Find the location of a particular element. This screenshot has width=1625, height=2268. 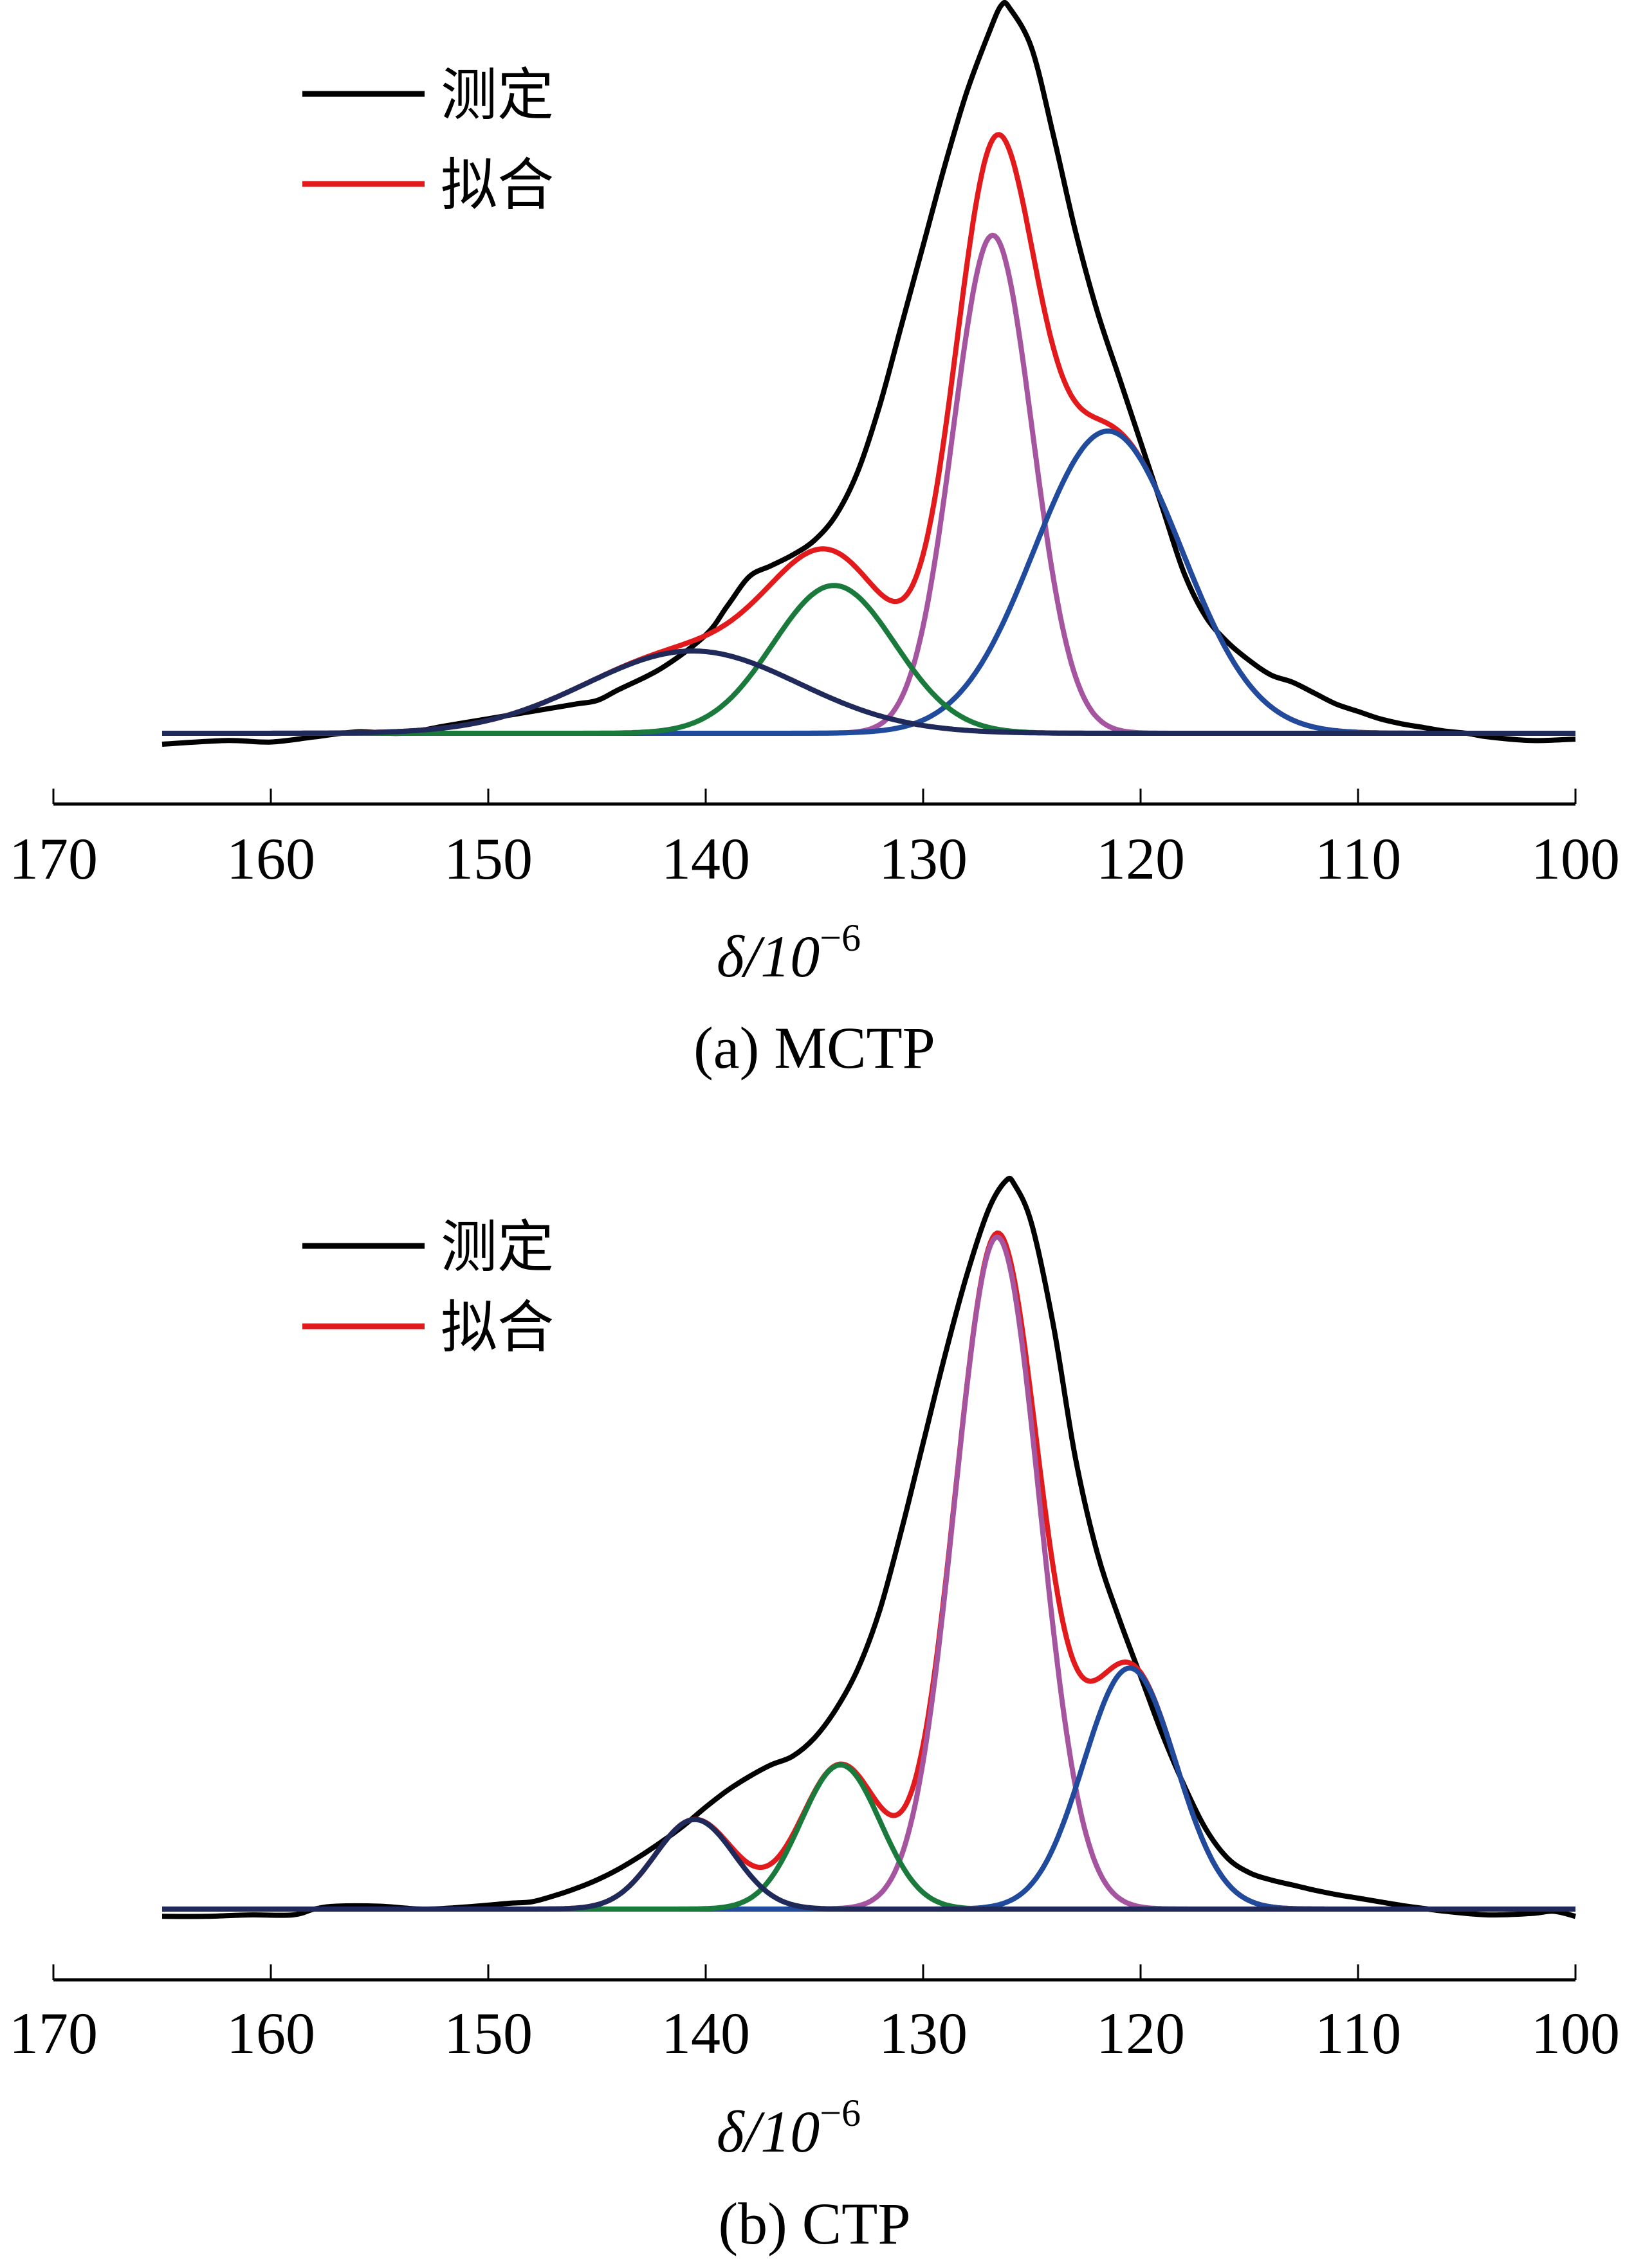

panel-caption: (b) CTP is located at coordinates (815, 2223).